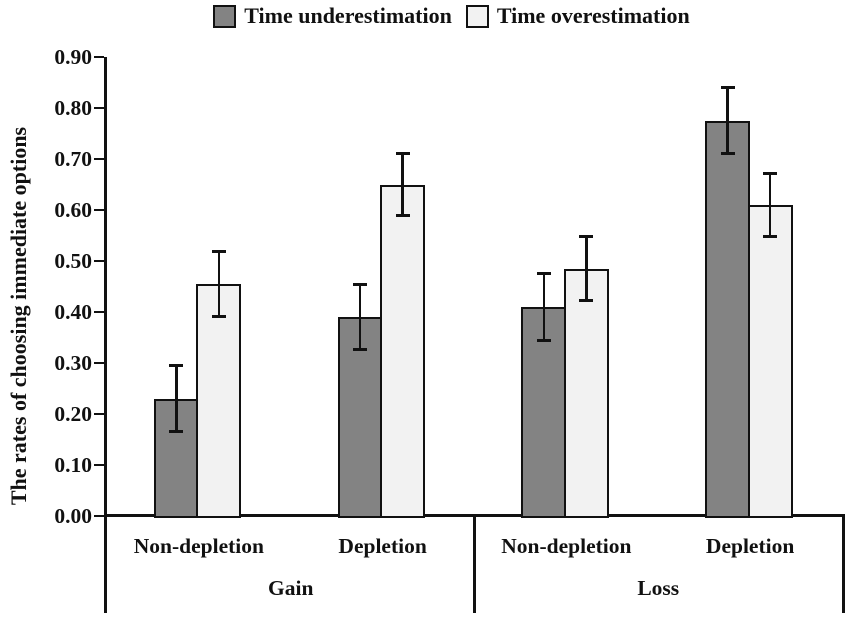 This screenshot has height=621, width=851. Describe the element at coordinates (73, 210) in the screenshot. I see `y-tick-label: 0.60` at that location.